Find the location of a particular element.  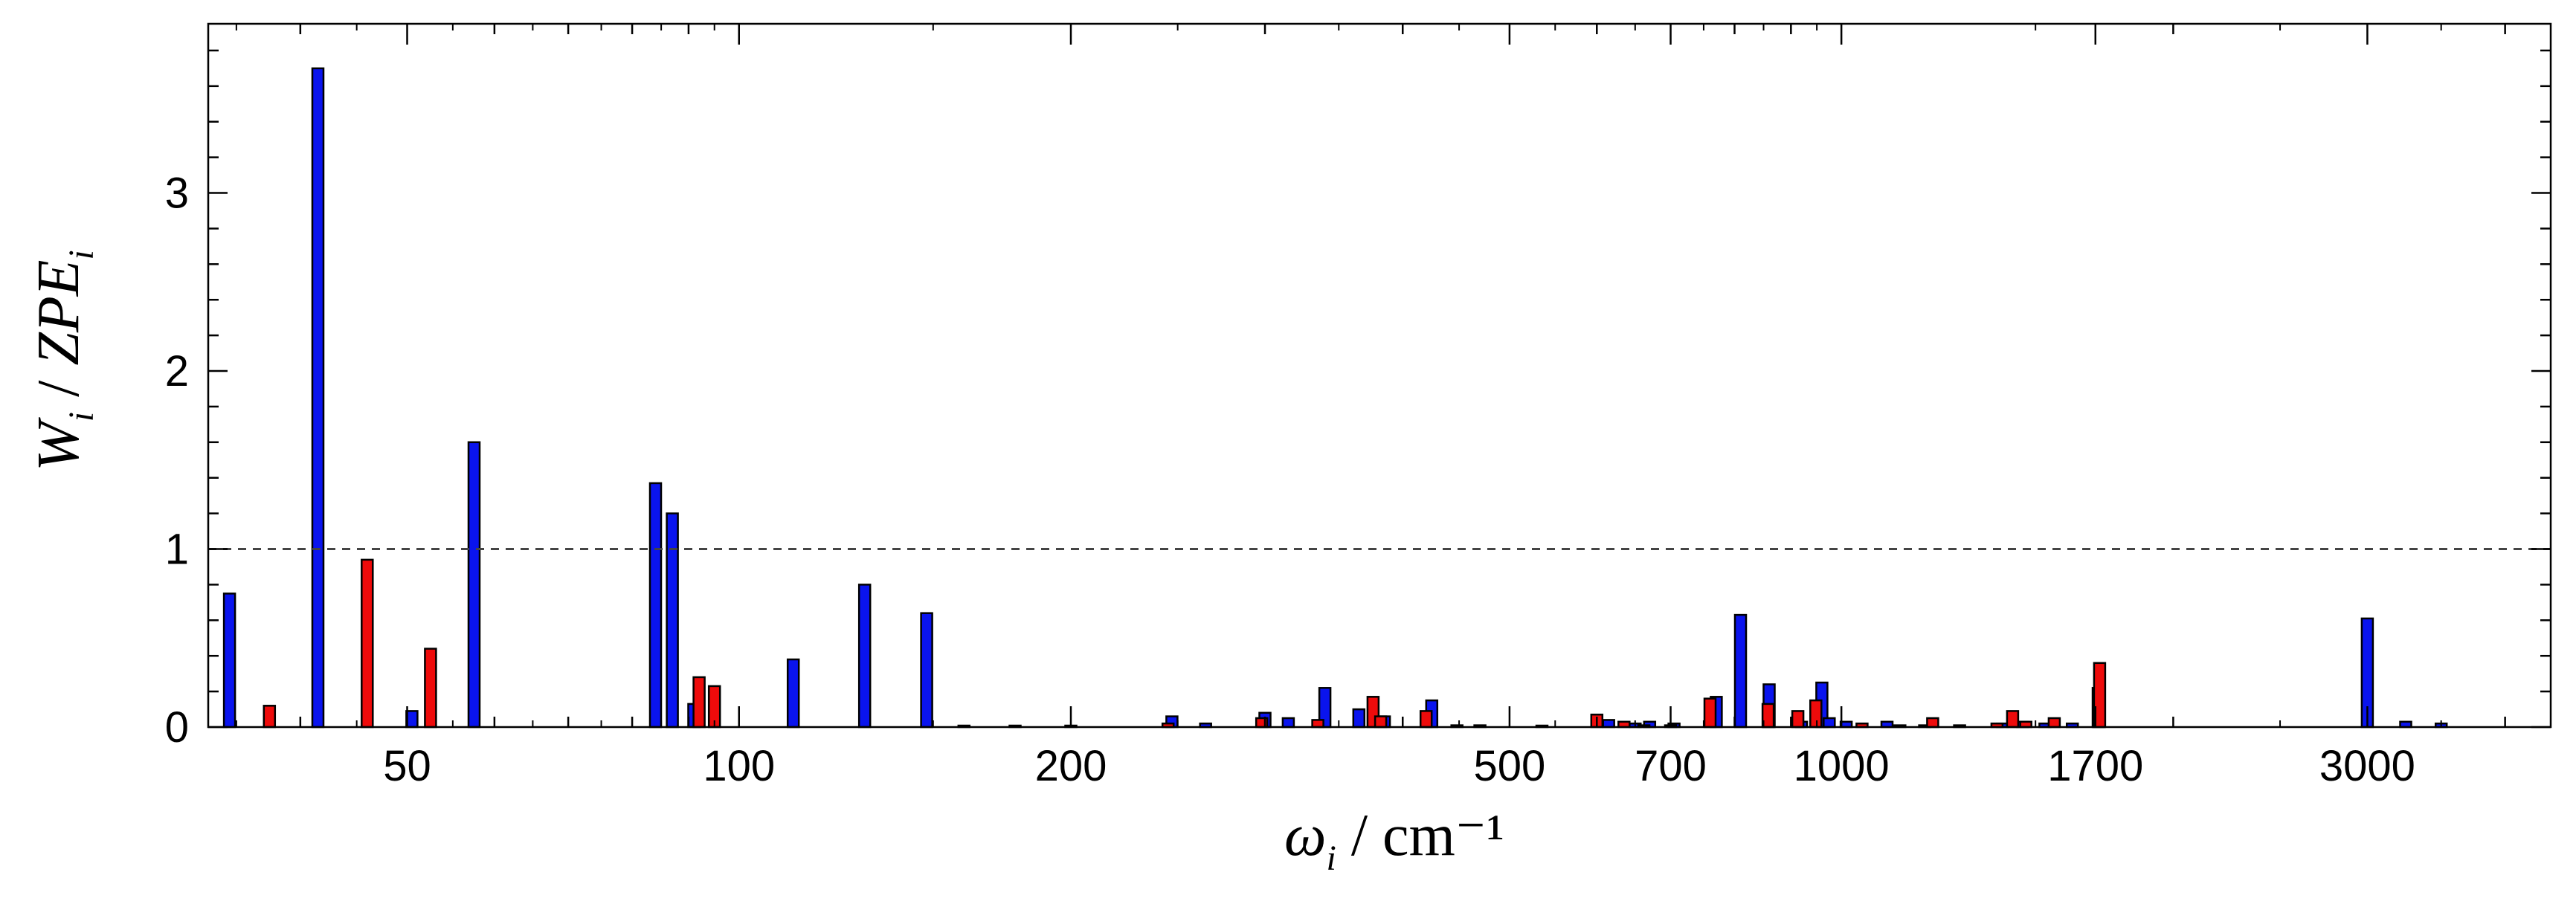

x-axis-title: ωi / cm⁻¹ is located at coordinates (1394, 841).